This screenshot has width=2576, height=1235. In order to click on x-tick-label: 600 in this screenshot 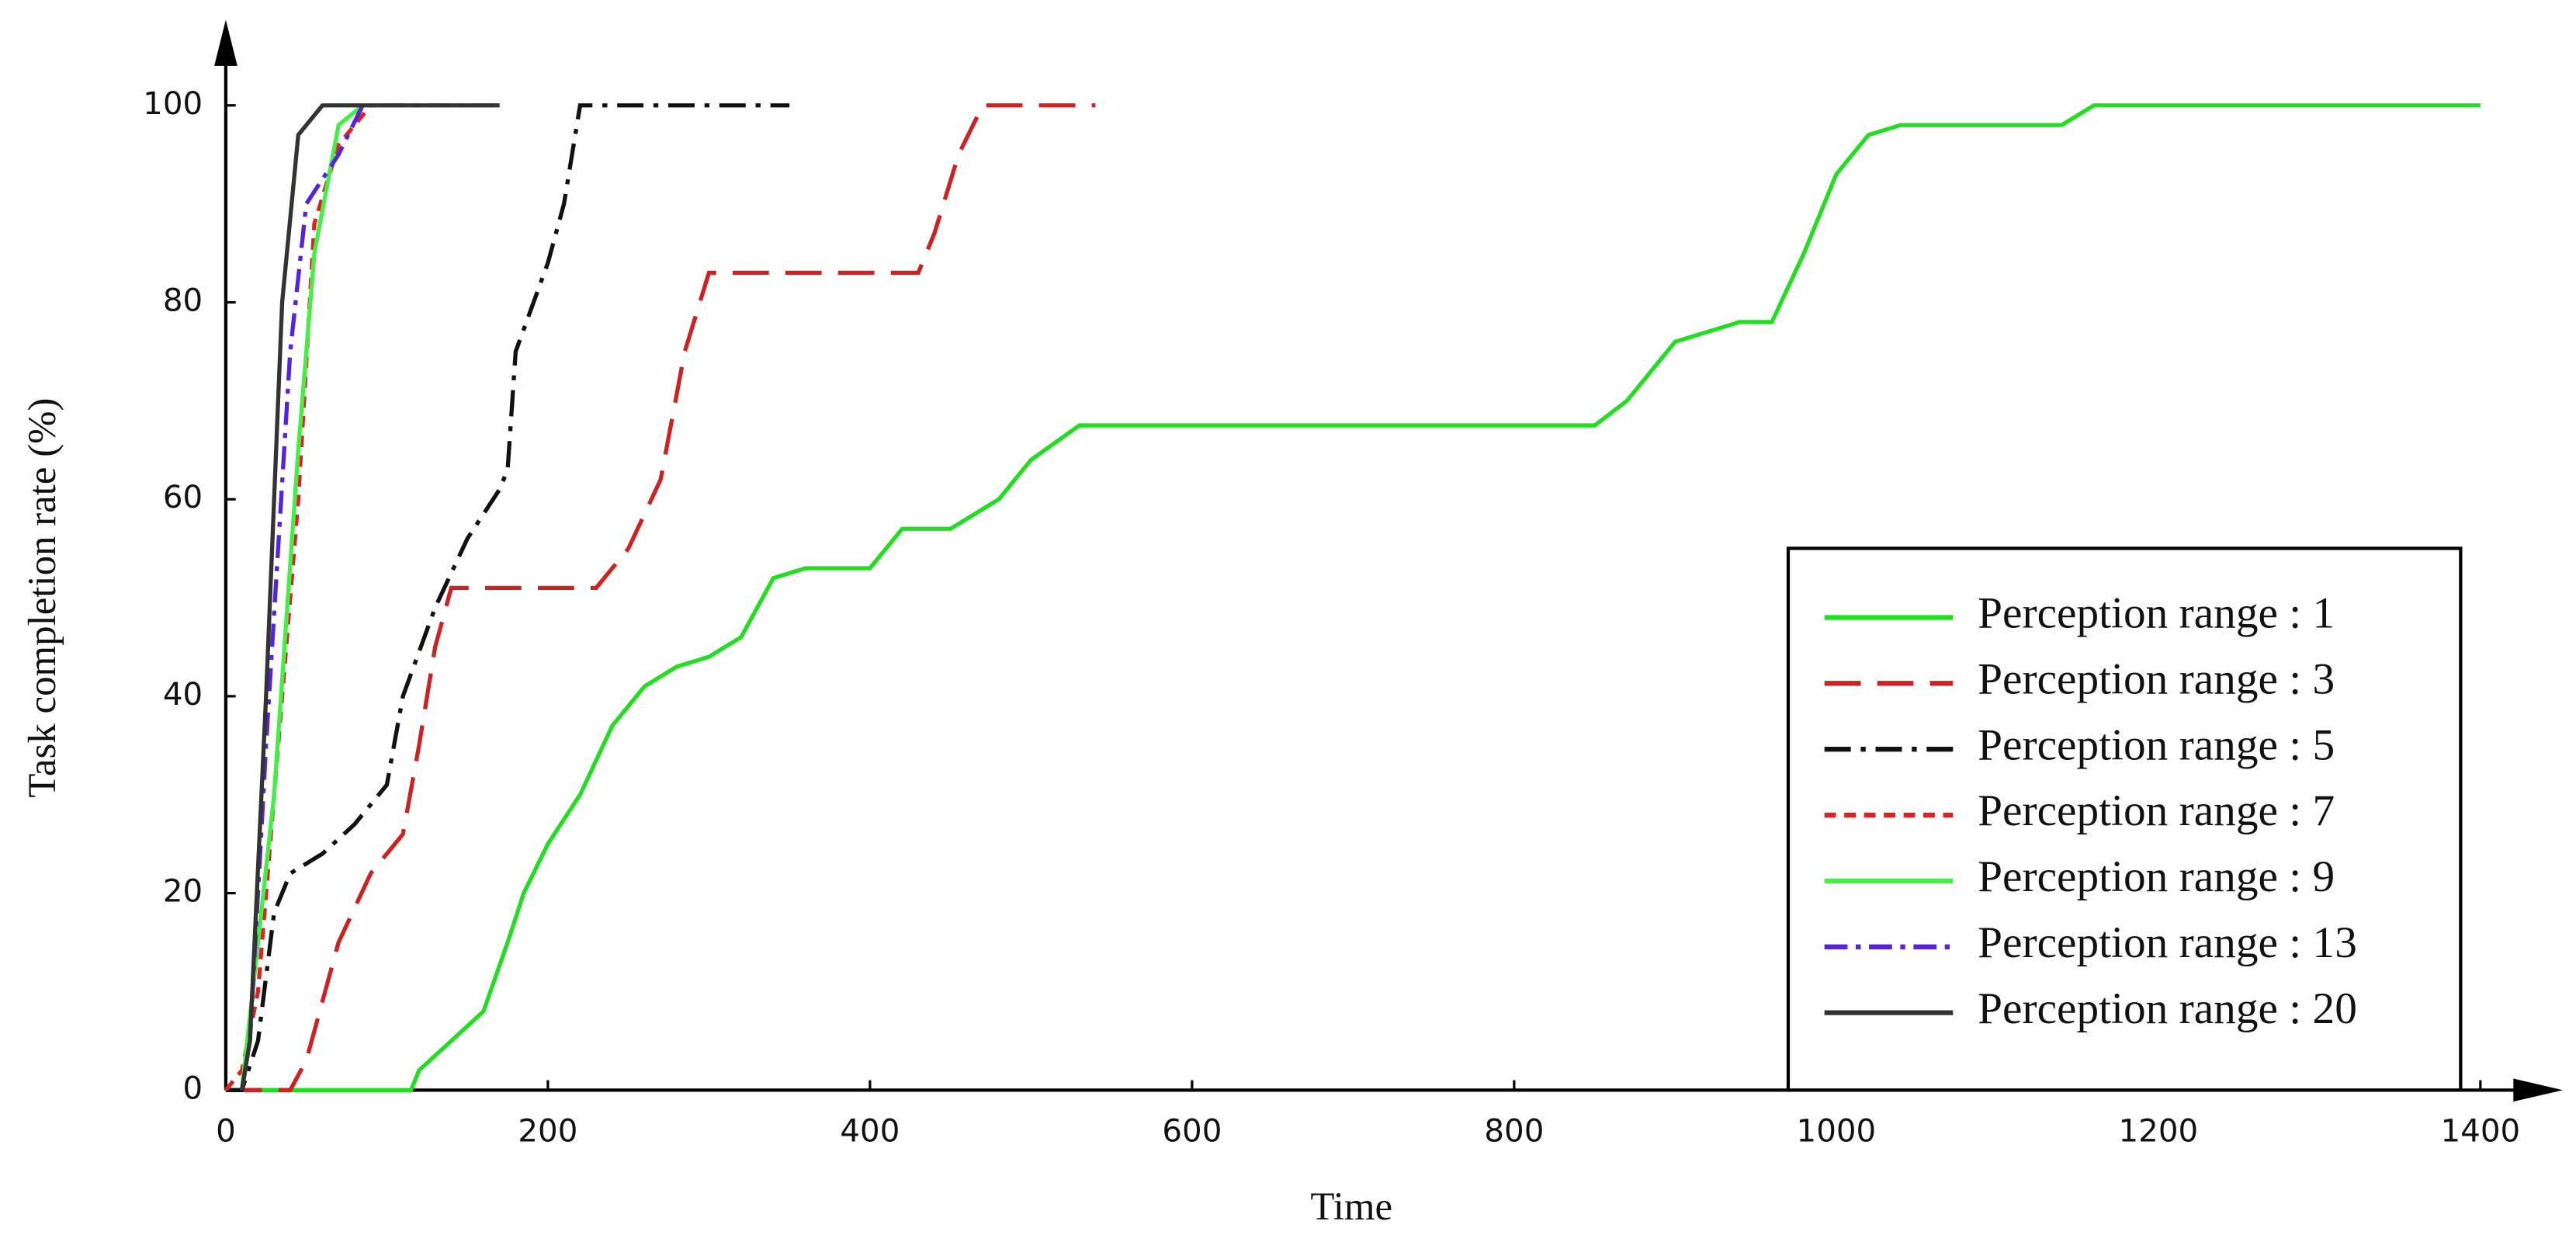, I will do `click(1192, 1130)`.